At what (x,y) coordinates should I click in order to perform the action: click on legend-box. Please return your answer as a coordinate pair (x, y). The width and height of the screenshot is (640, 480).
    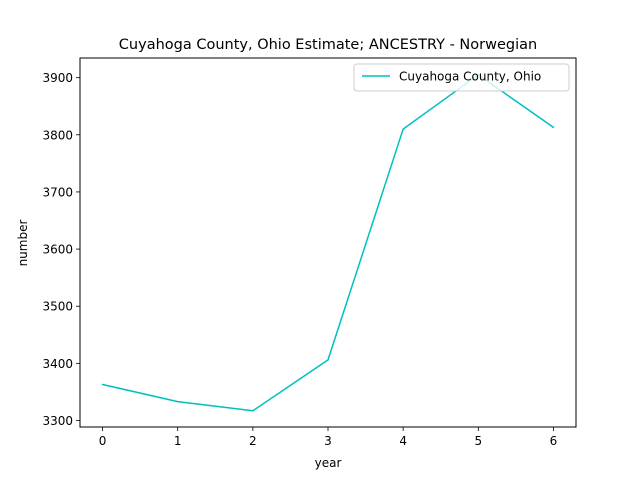
    Looking at the image, I should click on (461, 77).